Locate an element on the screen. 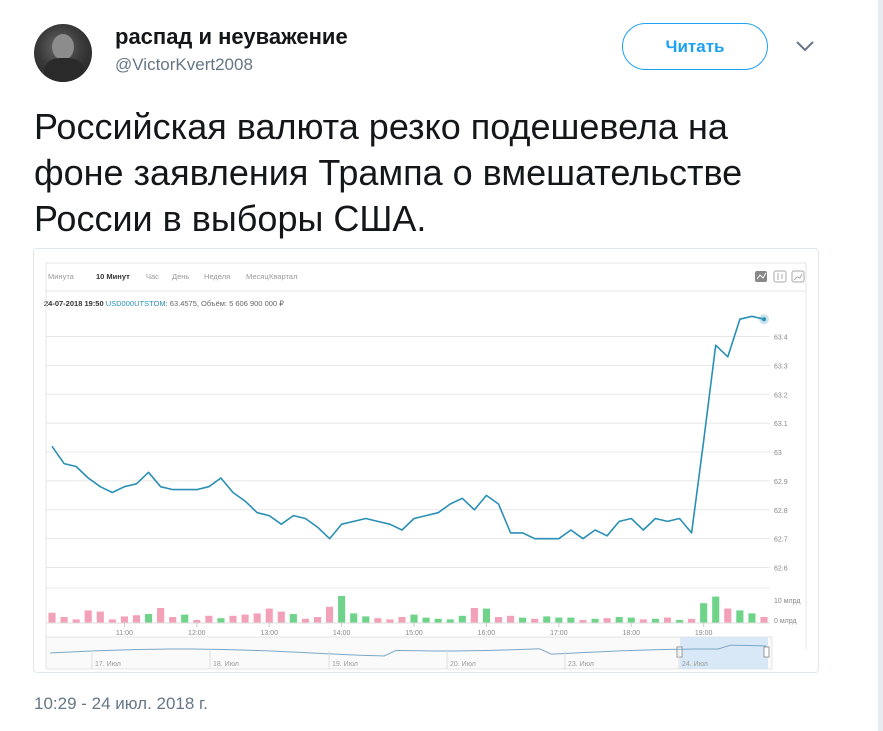  navigator-date-label: 20. Июл is located at coordinates (463, 664).